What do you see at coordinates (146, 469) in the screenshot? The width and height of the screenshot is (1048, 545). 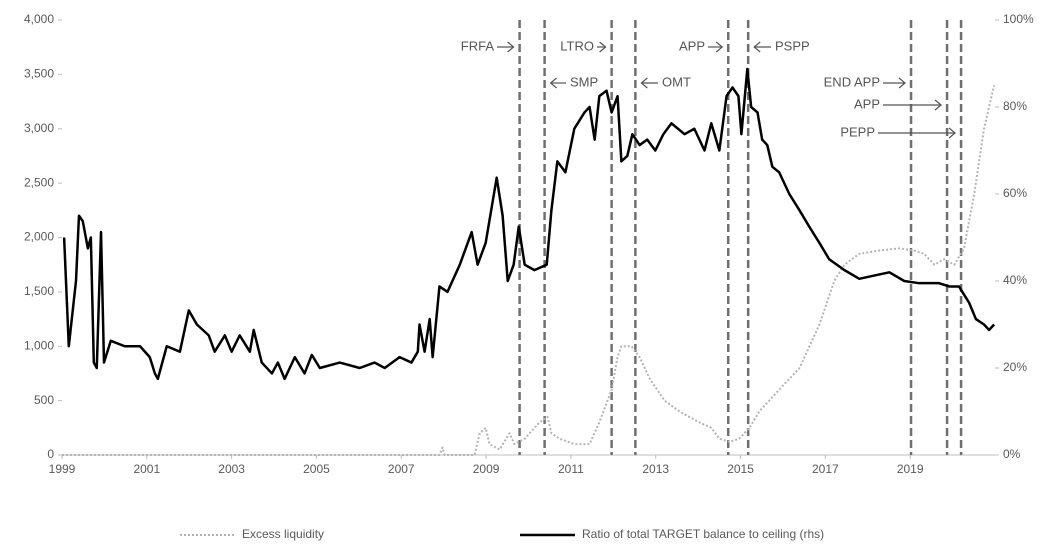 I see `x-tick-label: 2001` at bounding box center [146, 469].